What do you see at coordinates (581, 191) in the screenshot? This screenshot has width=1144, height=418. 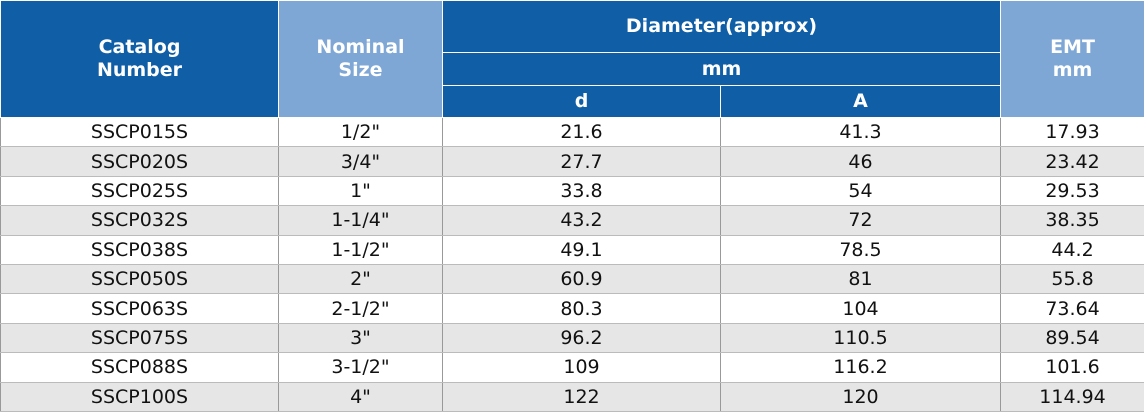 I see `table-cell: 33.8` at bounding box center [581, 191].